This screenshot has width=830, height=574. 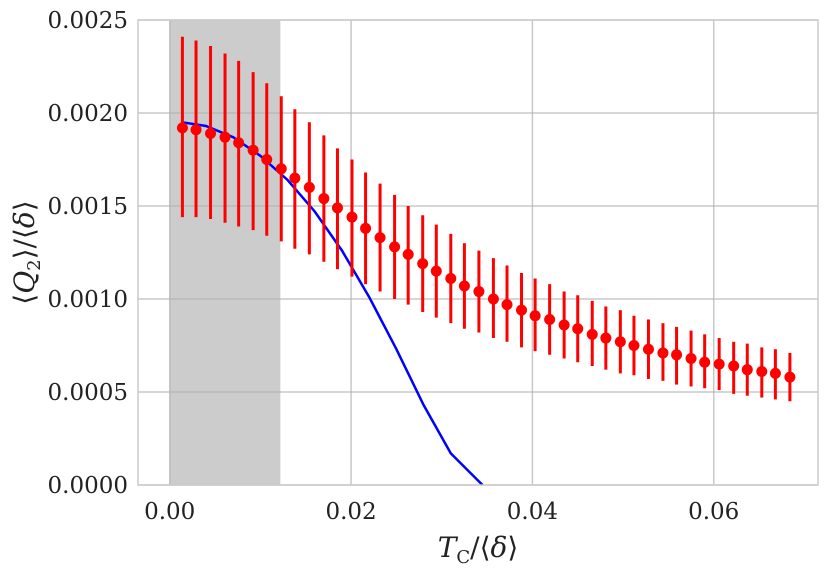 What do you see at coordinates (88, 207) in the screenshot?
I see `y-tick-label: 0.0015` at bounding box center [88, 207].